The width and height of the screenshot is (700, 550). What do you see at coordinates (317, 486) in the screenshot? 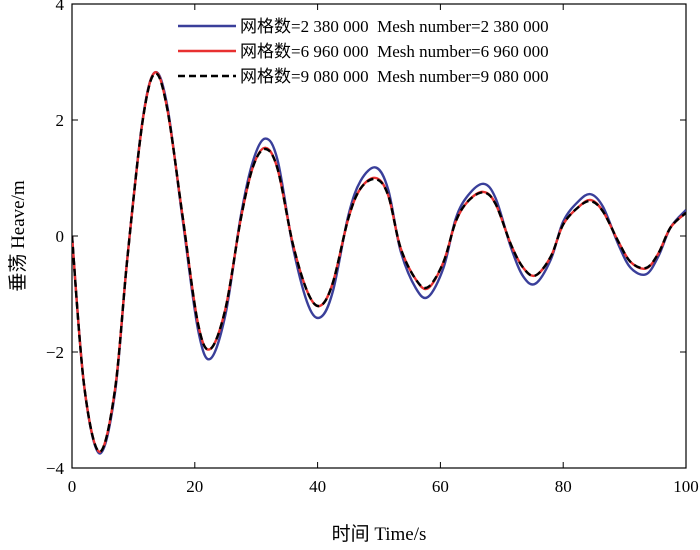
I see `x-tick-label: 40` at bounding box center [317, 486].